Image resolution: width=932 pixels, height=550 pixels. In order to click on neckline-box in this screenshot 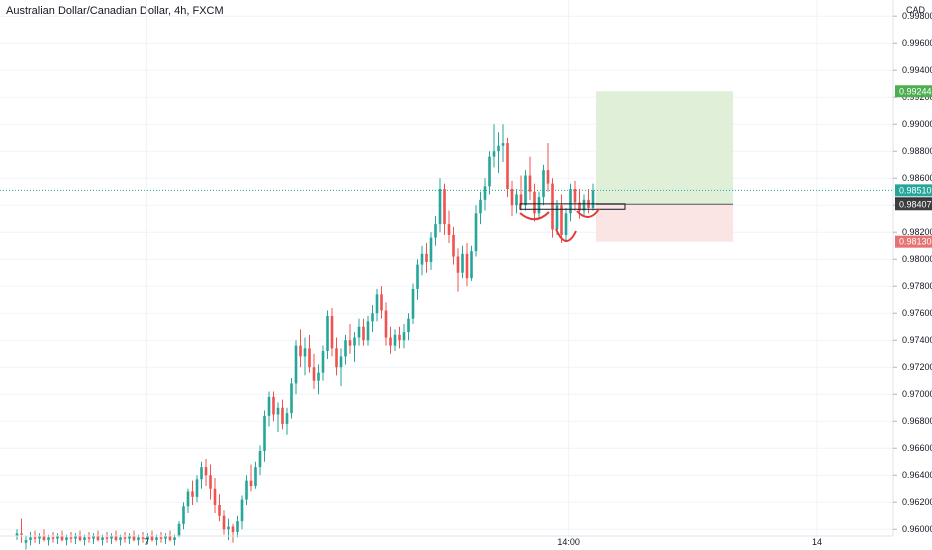, I will do `click(572, 206)`.